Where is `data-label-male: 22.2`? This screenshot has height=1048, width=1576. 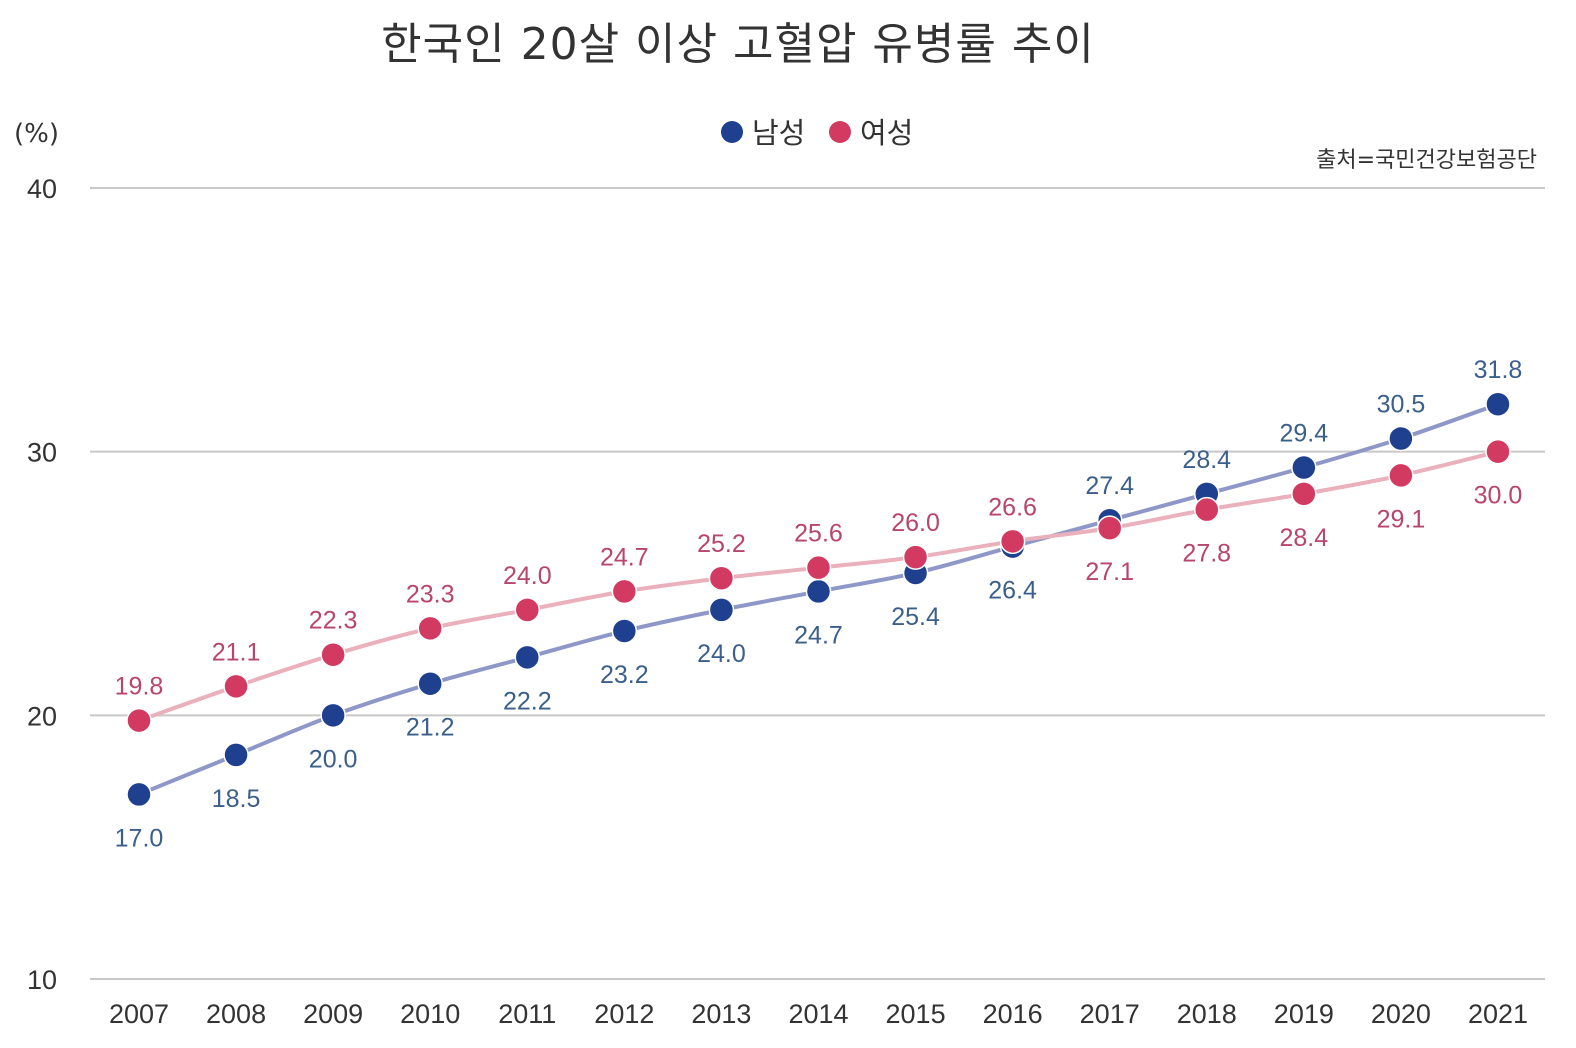
data-label-male: 22.2 is located at coordinates (527, 701).